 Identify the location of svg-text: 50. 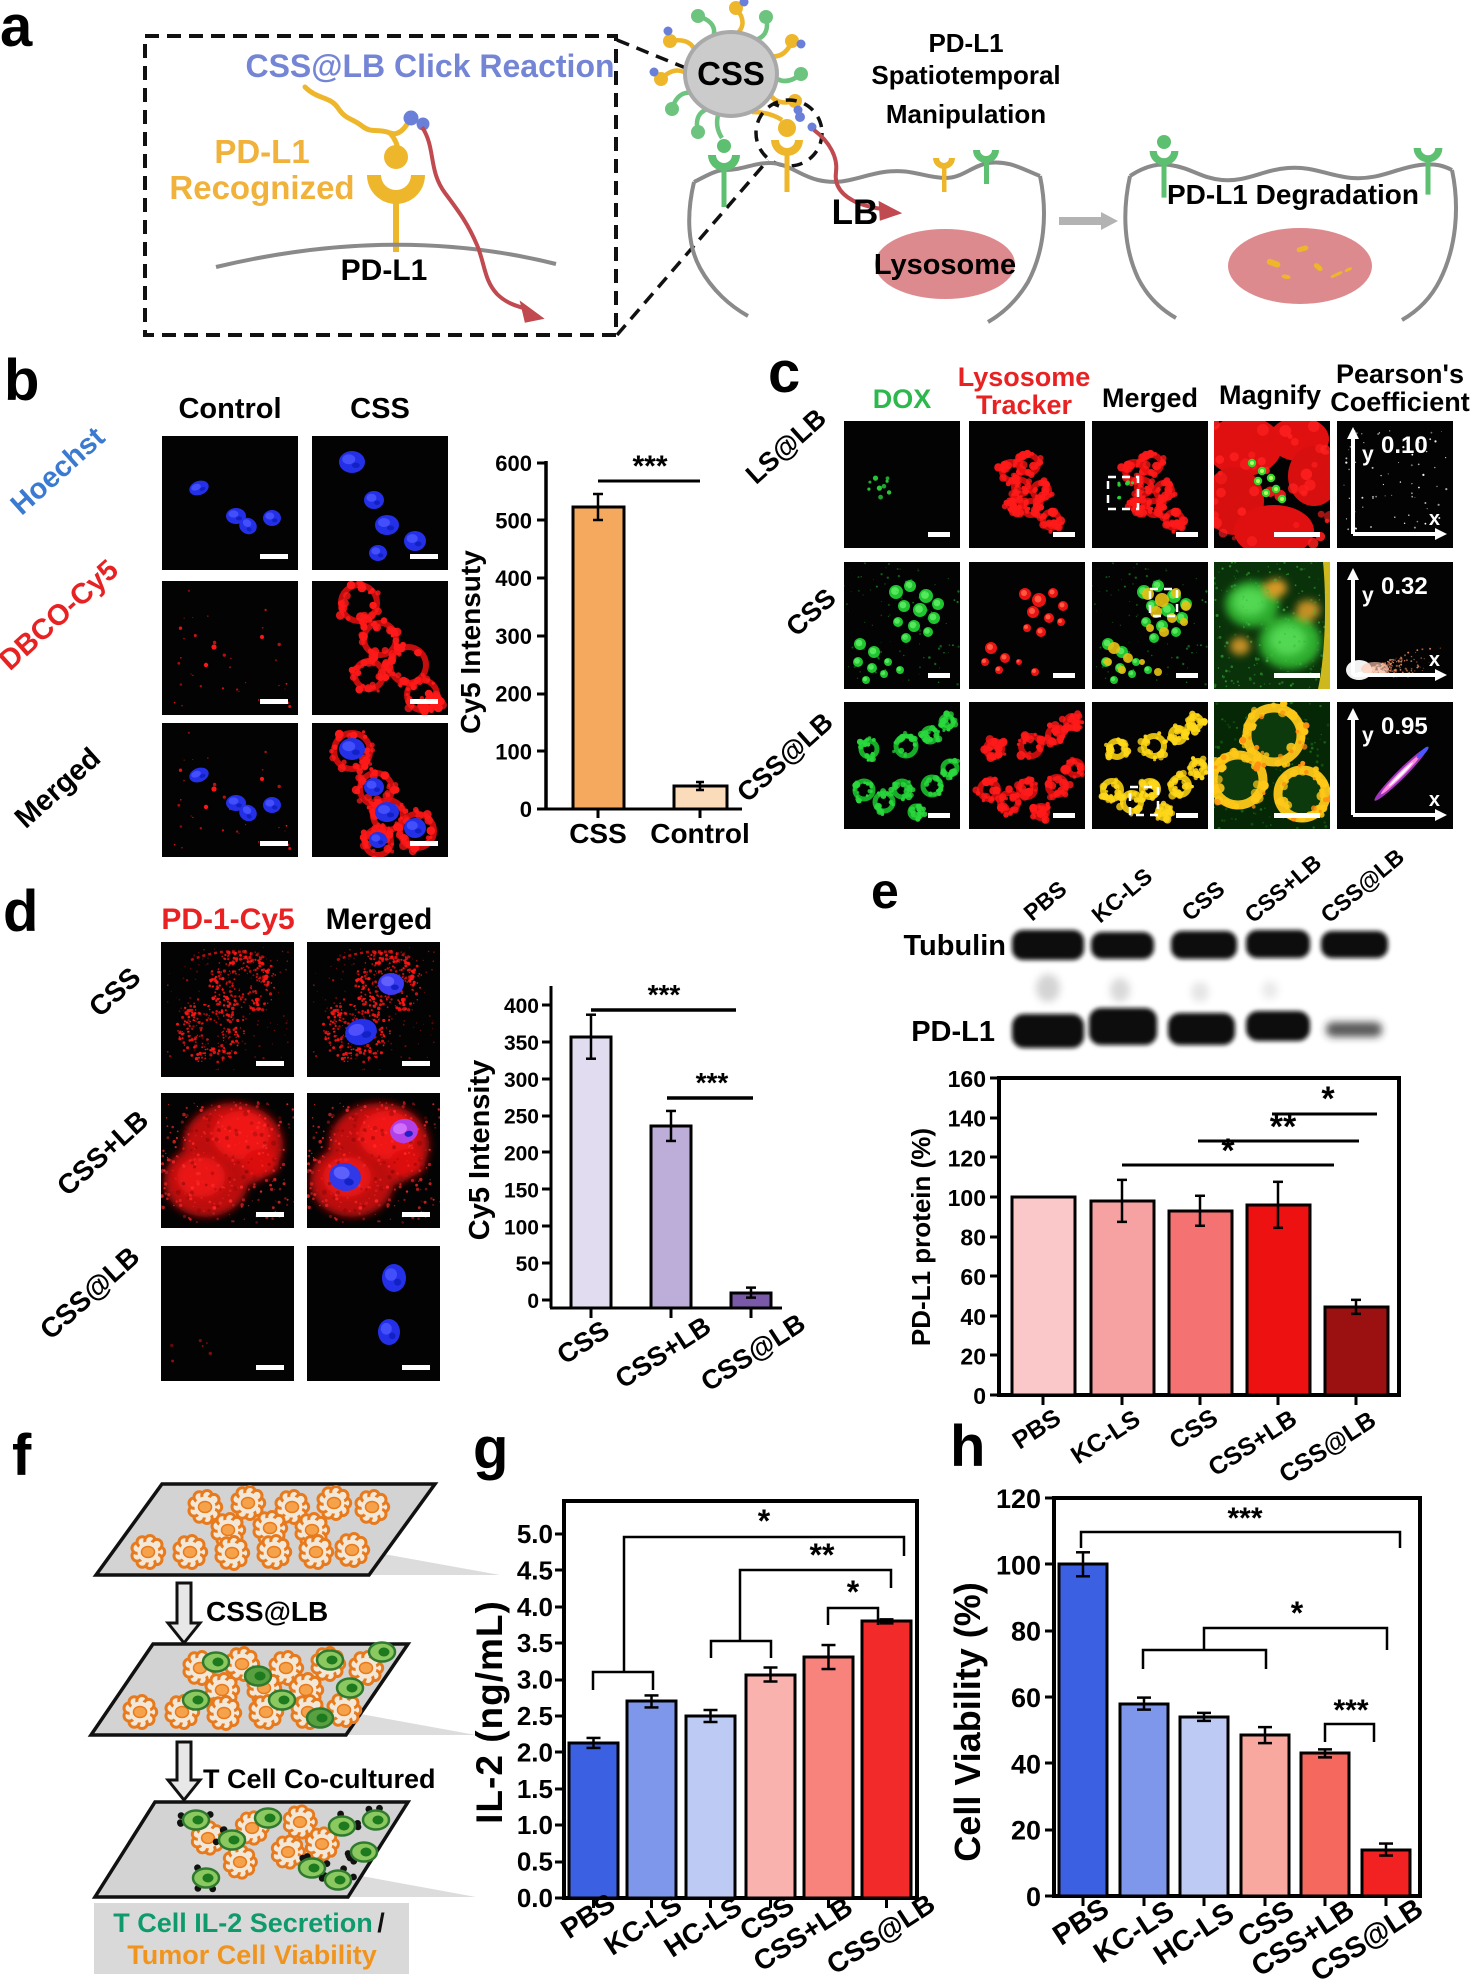
(527, 1264).